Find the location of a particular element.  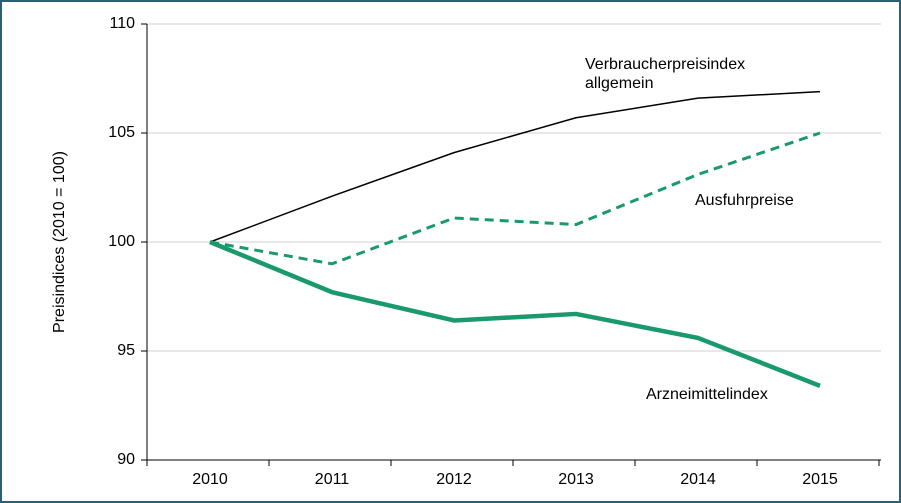

series-label: Arzneimittelindex is located at coordinates (707, 394).